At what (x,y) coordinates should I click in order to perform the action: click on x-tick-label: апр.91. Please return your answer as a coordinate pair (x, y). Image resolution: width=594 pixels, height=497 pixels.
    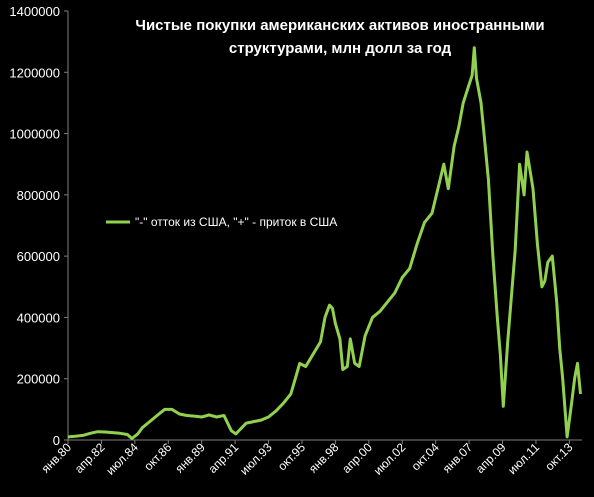
    Looking at the image, I should click on (224, 458).